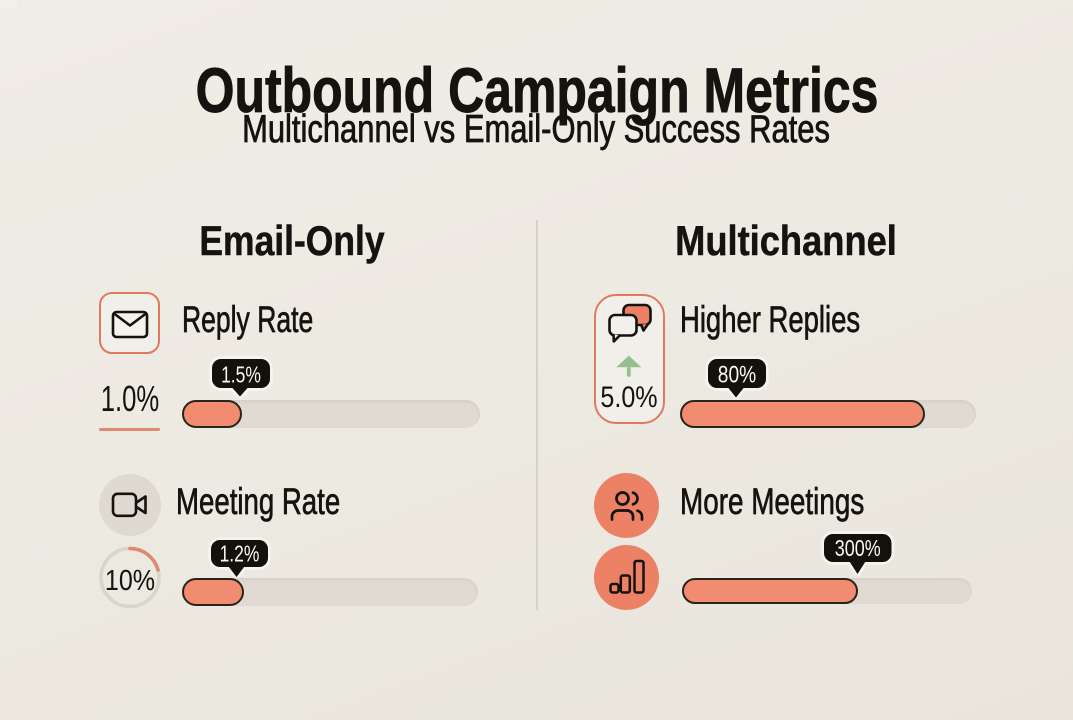  Describe the element at coordinates (241, 375) in the screenshot. I see `svg-text: 1.5%` at that location.